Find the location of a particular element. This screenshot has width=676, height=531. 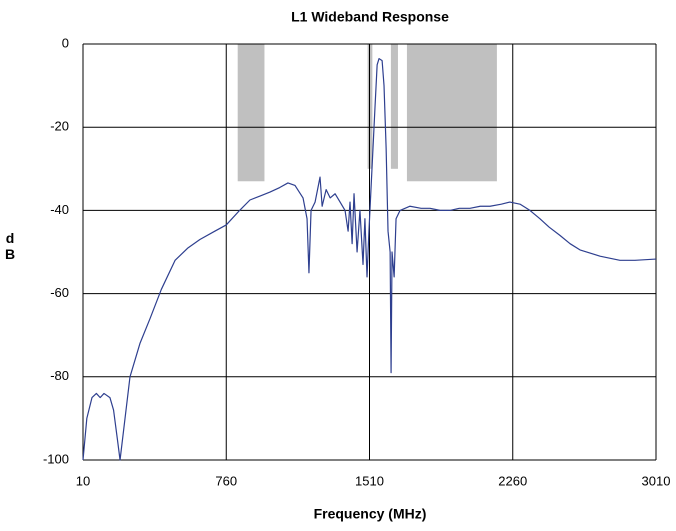

x-tick-label: 3010 is located at coordinates (656, 480).